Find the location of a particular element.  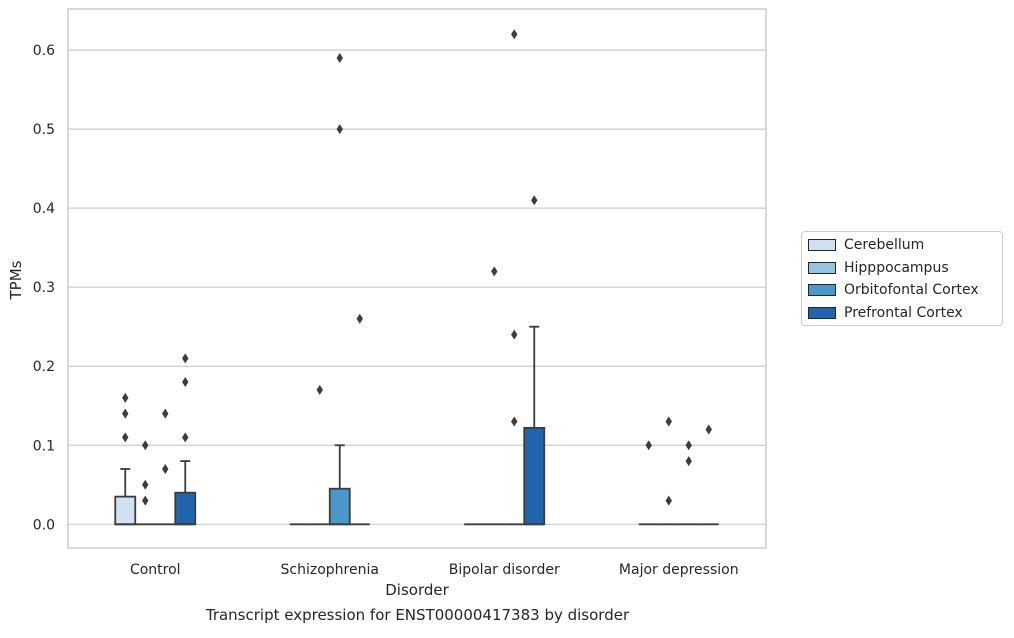

y-tick-label: 0.5 is located at coordinates (44, 130).